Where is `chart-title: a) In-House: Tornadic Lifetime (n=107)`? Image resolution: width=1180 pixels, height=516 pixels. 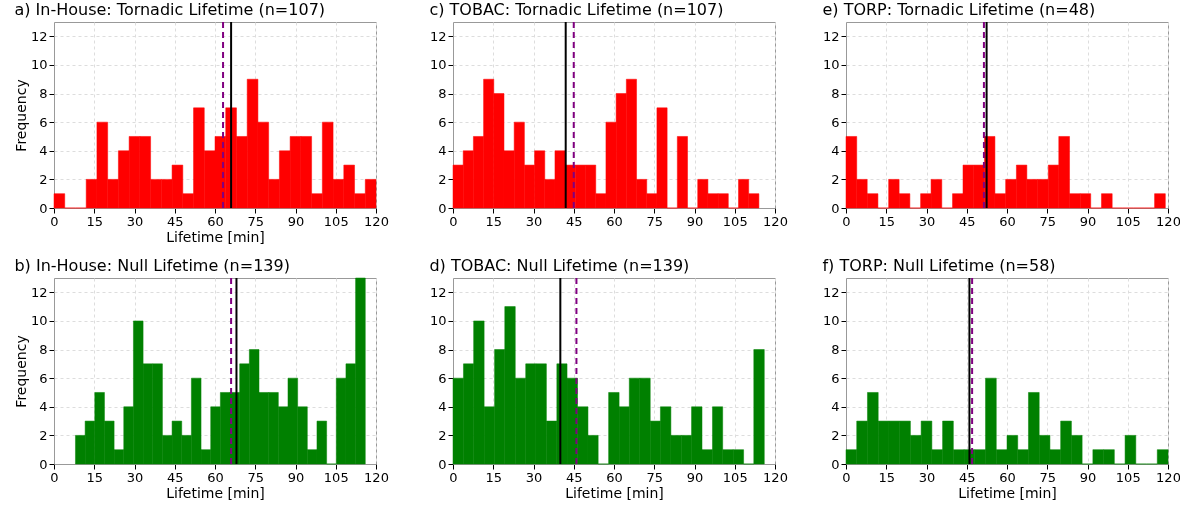
chart-title: a) In-House: Tornadic Lifetime (n=107) is located at coordinates (170, 9).